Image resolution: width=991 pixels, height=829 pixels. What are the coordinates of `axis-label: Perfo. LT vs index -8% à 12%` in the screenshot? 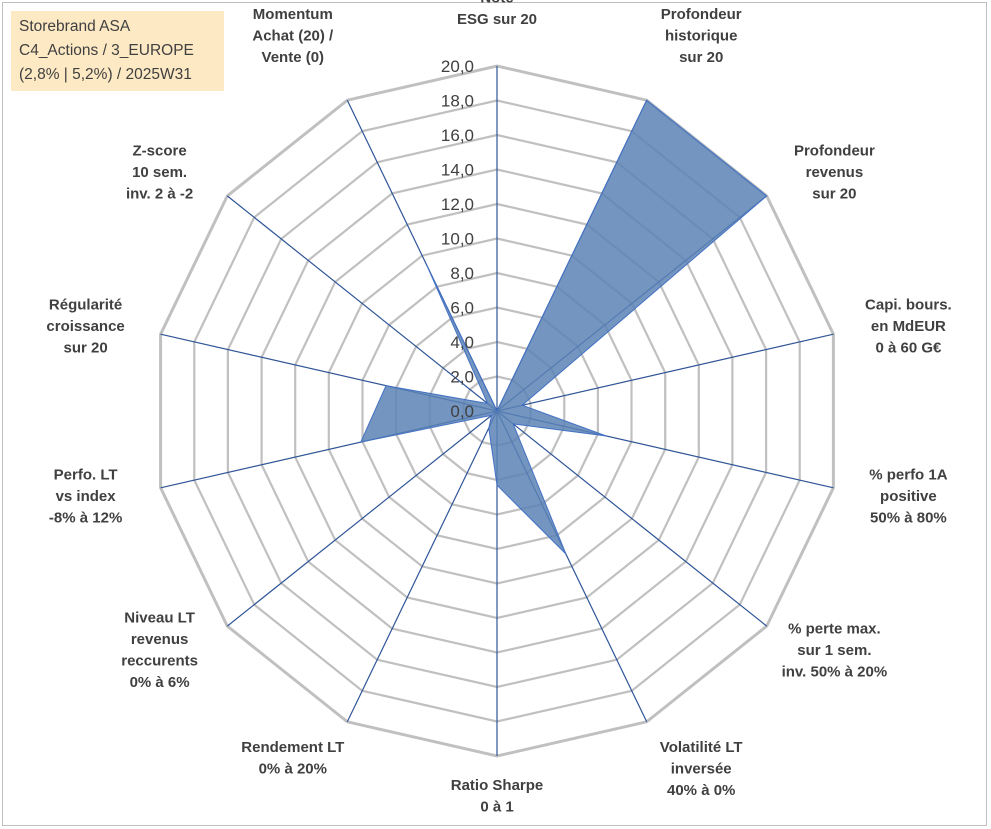 It's located at (85, 497).